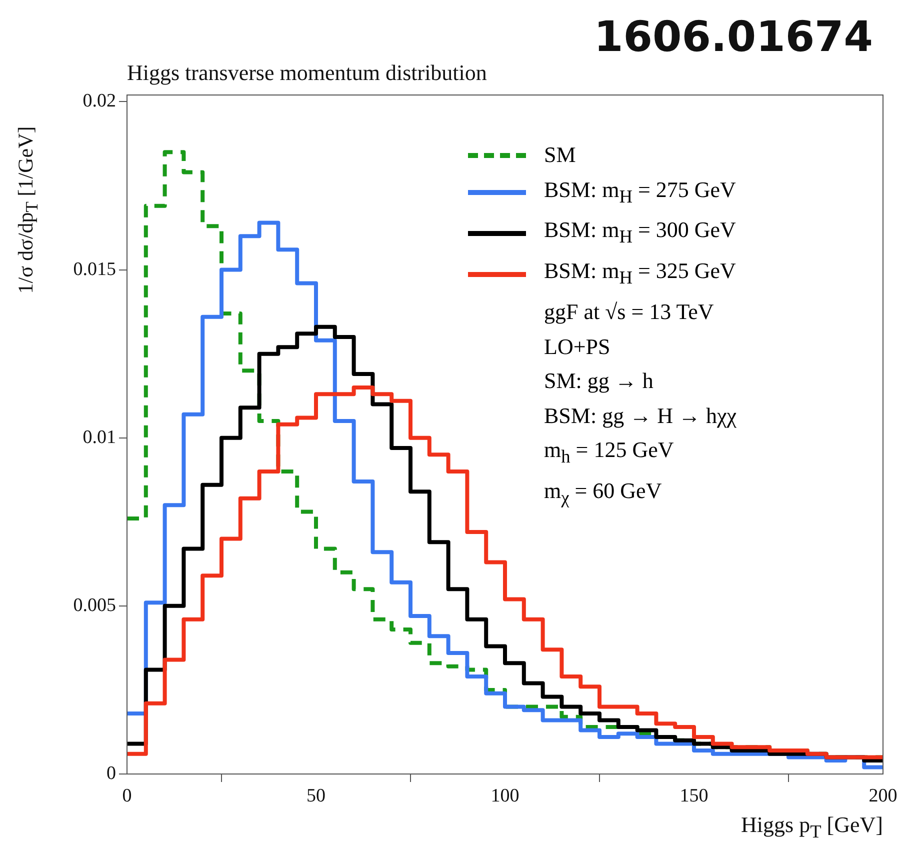 This screenshot has height=849, width=911. What do you see at coordinates (316, 795) in the screenshot?
I see `x-tick-label: 50` at bounding box center [316, 795].